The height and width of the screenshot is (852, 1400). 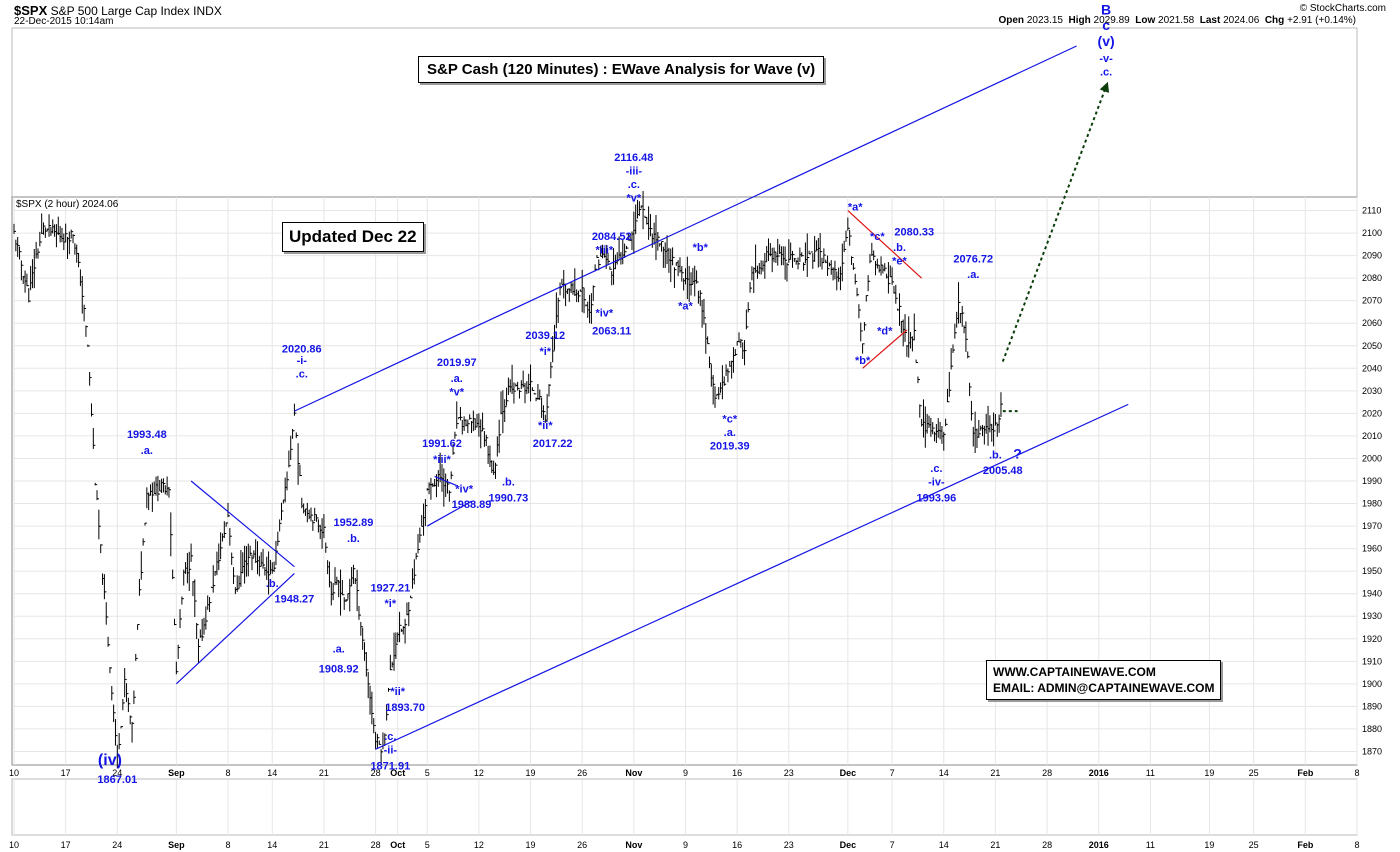 I want to click on x-tick-label-lower: 8, so click(x=1356, y=845).